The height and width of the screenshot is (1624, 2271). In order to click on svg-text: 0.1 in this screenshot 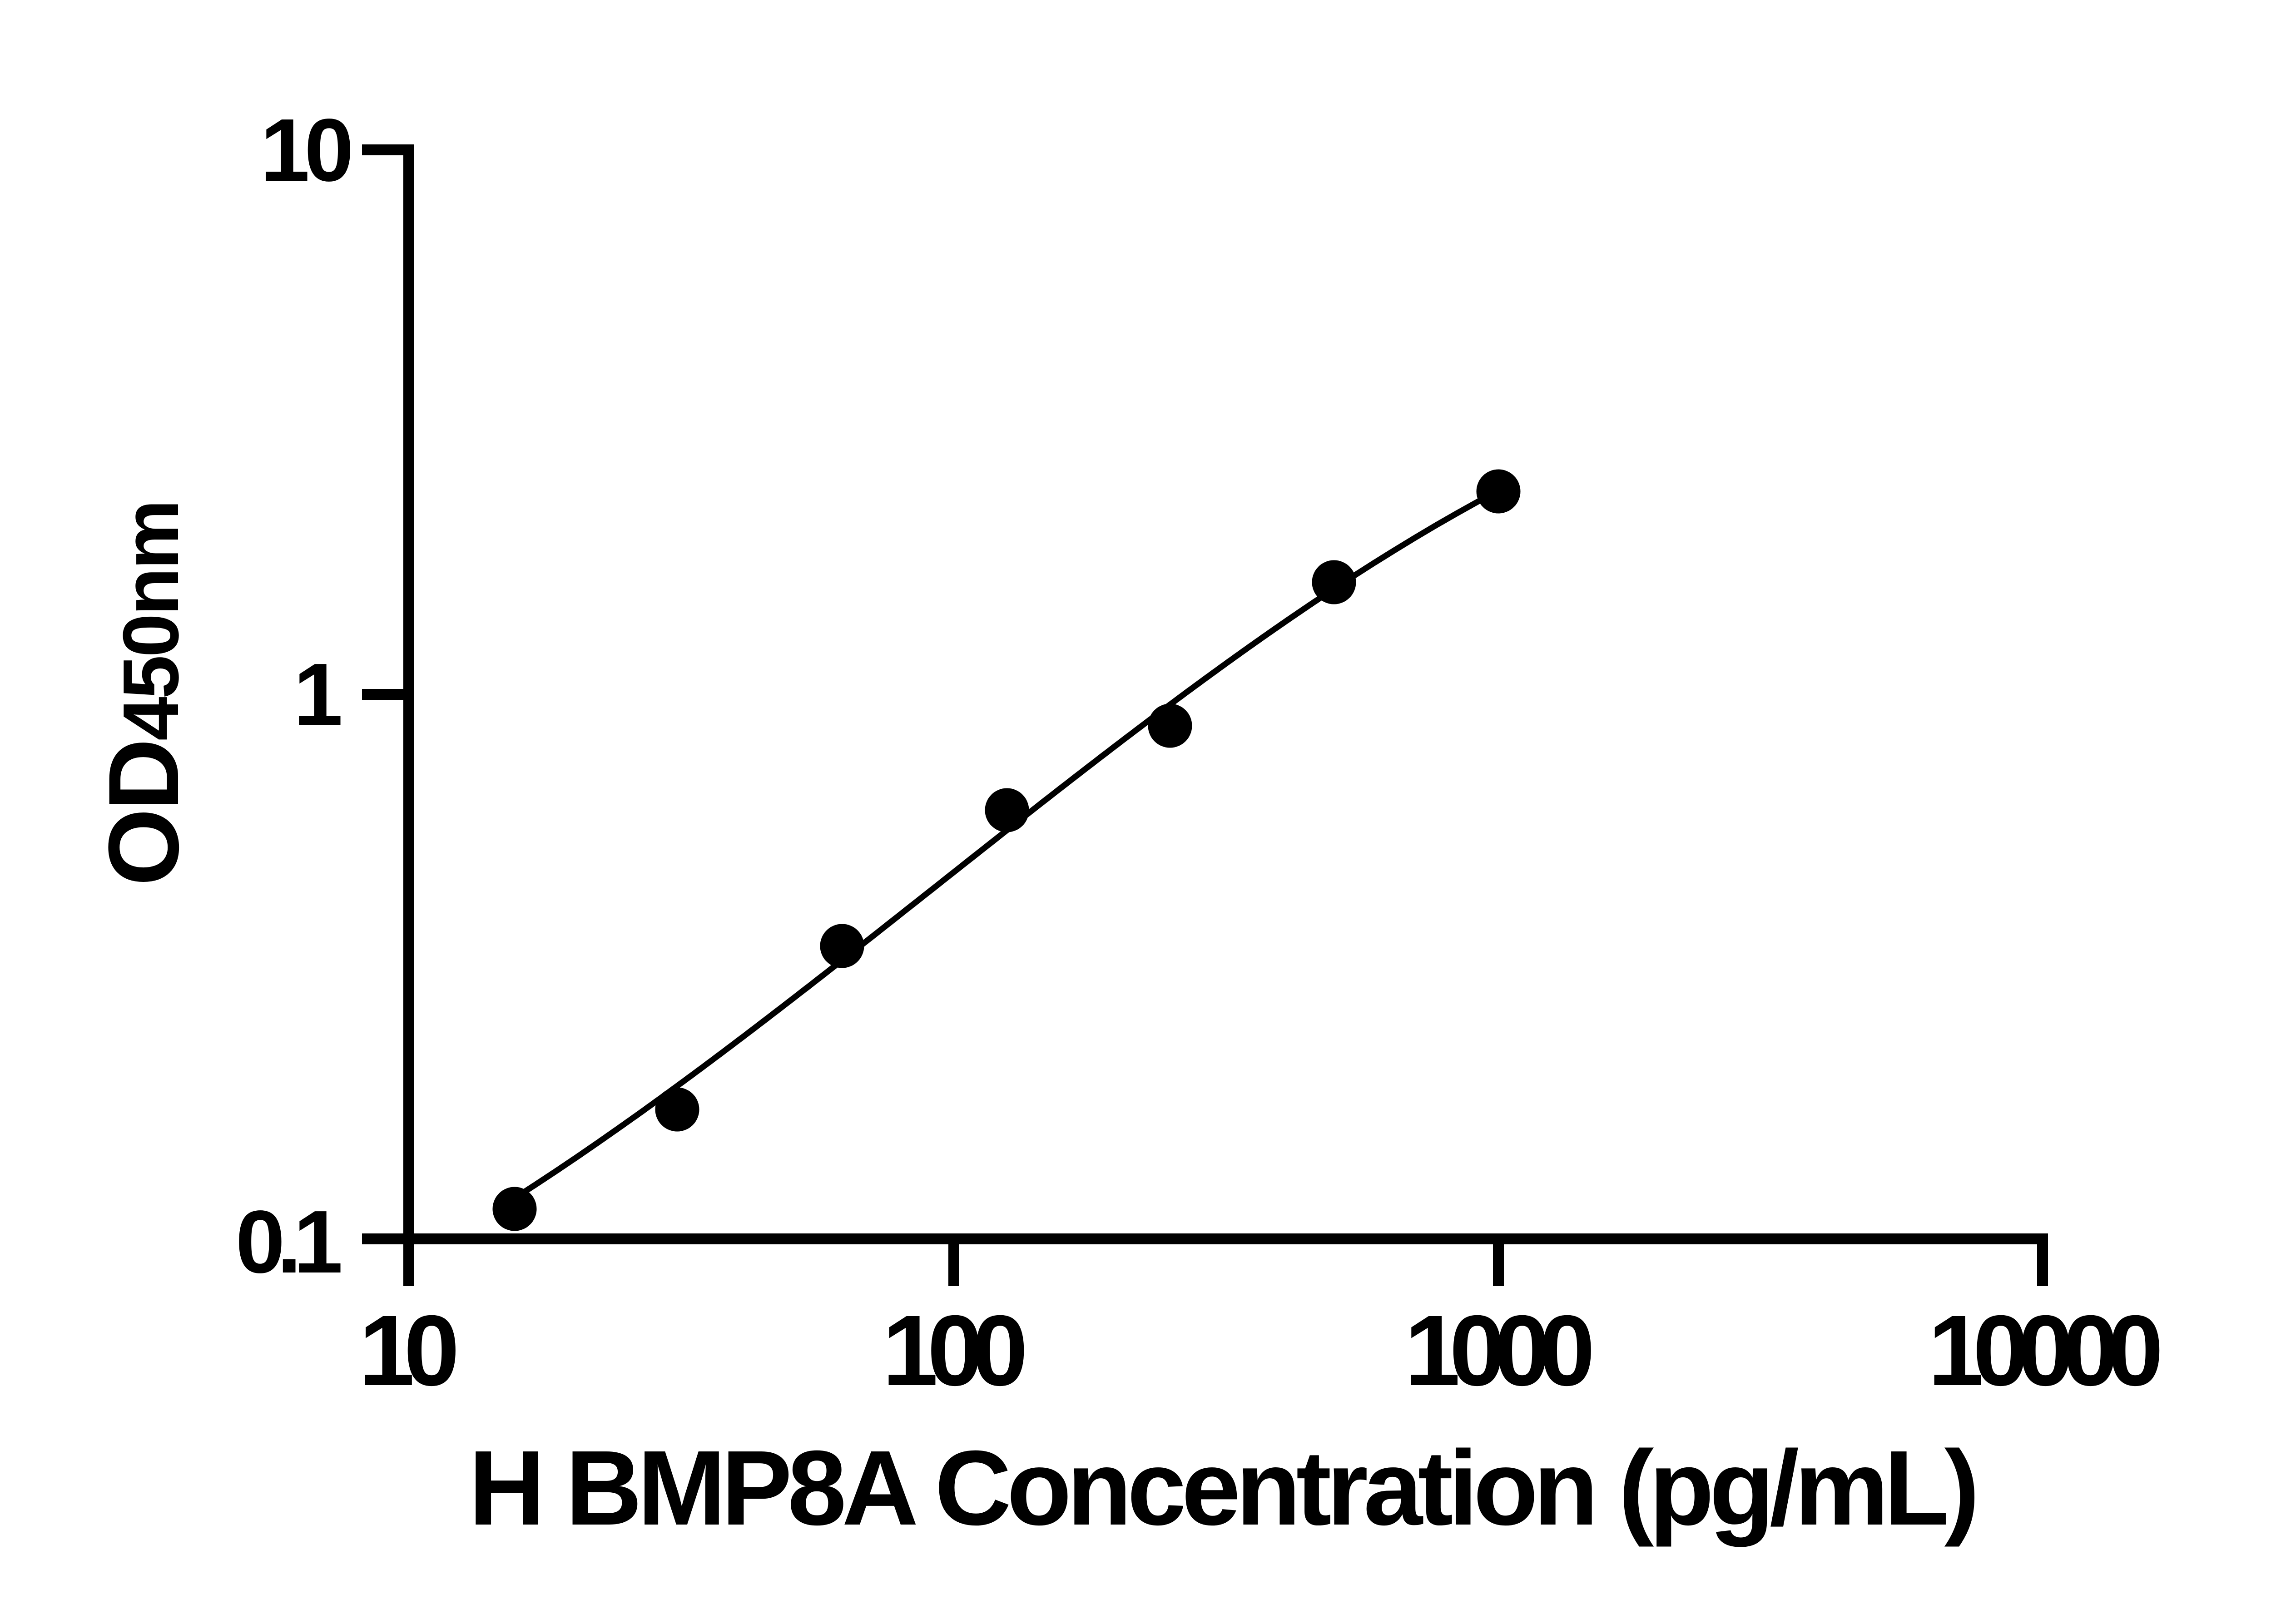, I will do `click(288, 1242)`.